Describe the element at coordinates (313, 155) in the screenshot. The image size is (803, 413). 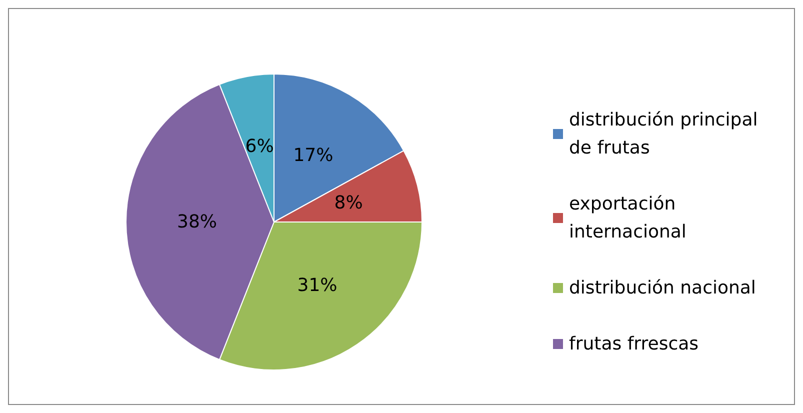
I see `data-label: 17%` at that location.